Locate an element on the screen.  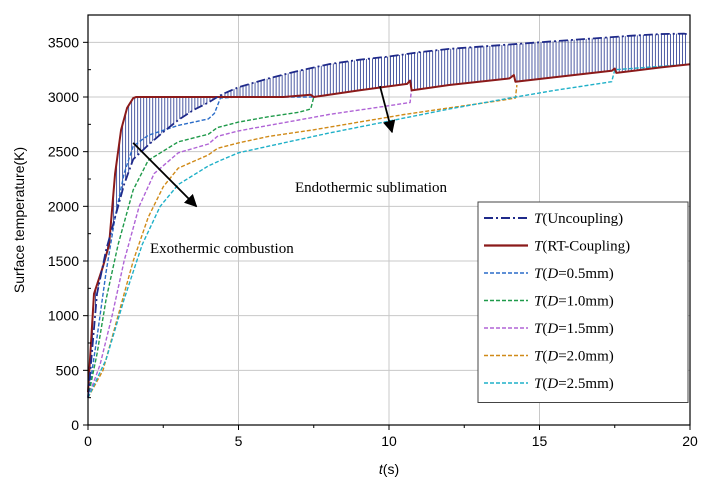
x-tick-label: 15 is located at coordinates (540, 441).